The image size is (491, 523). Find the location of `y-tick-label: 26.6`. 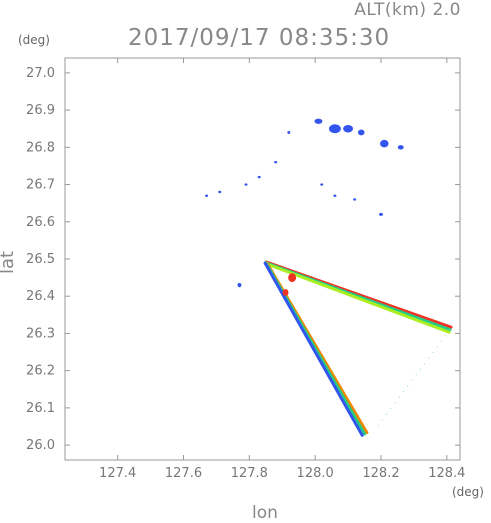

y-tick-label: 26.6 is located at coordinates (40, 222).